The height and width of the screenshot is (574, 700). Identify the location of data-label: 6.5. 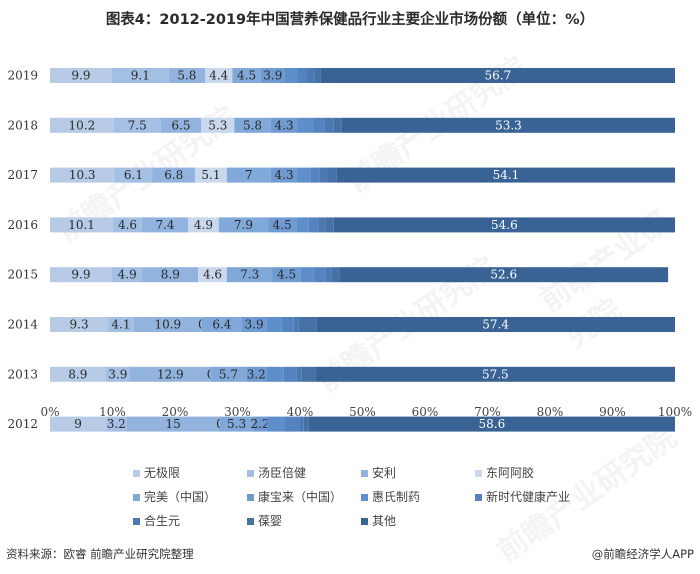
(180, 125).